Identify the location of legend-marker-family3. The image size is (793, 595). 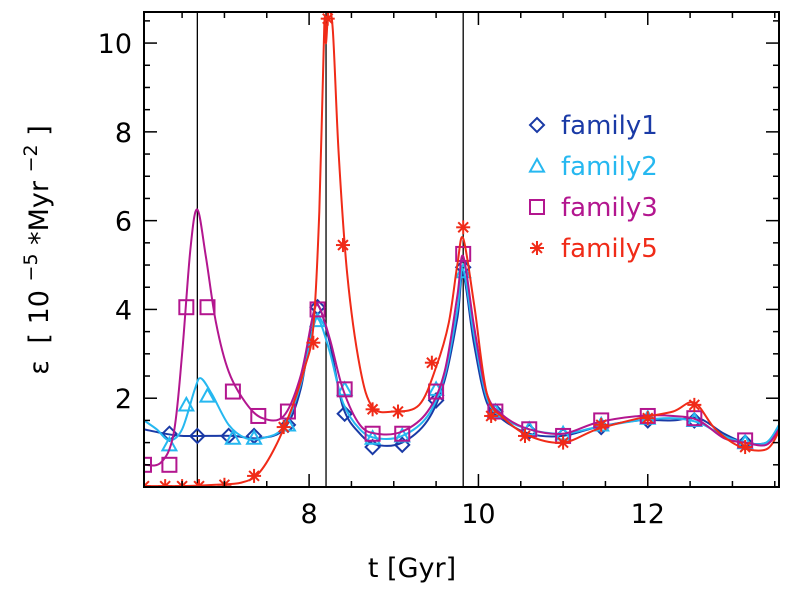
(537, 207).